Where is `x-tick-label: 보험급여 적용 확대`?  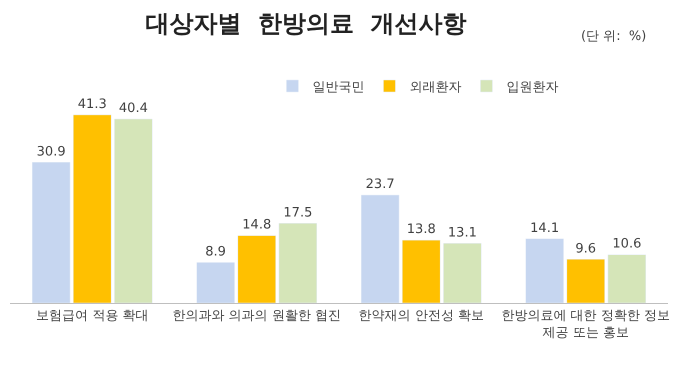
x-tick-label: 보험급여 적용 확대 is located at coordinates (92, 316).